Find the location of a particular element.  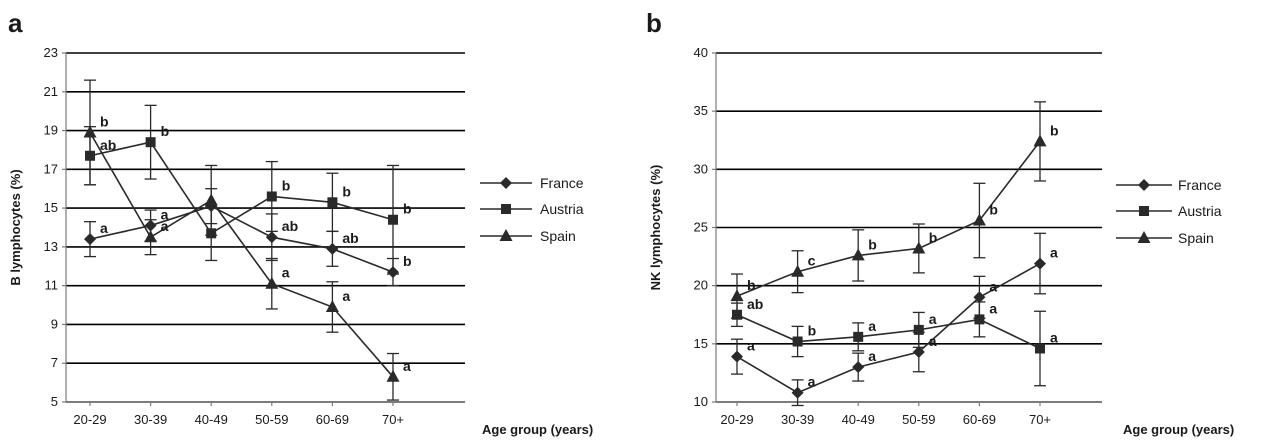

y-tick-label: 21 is located at coordinates (51, 91).